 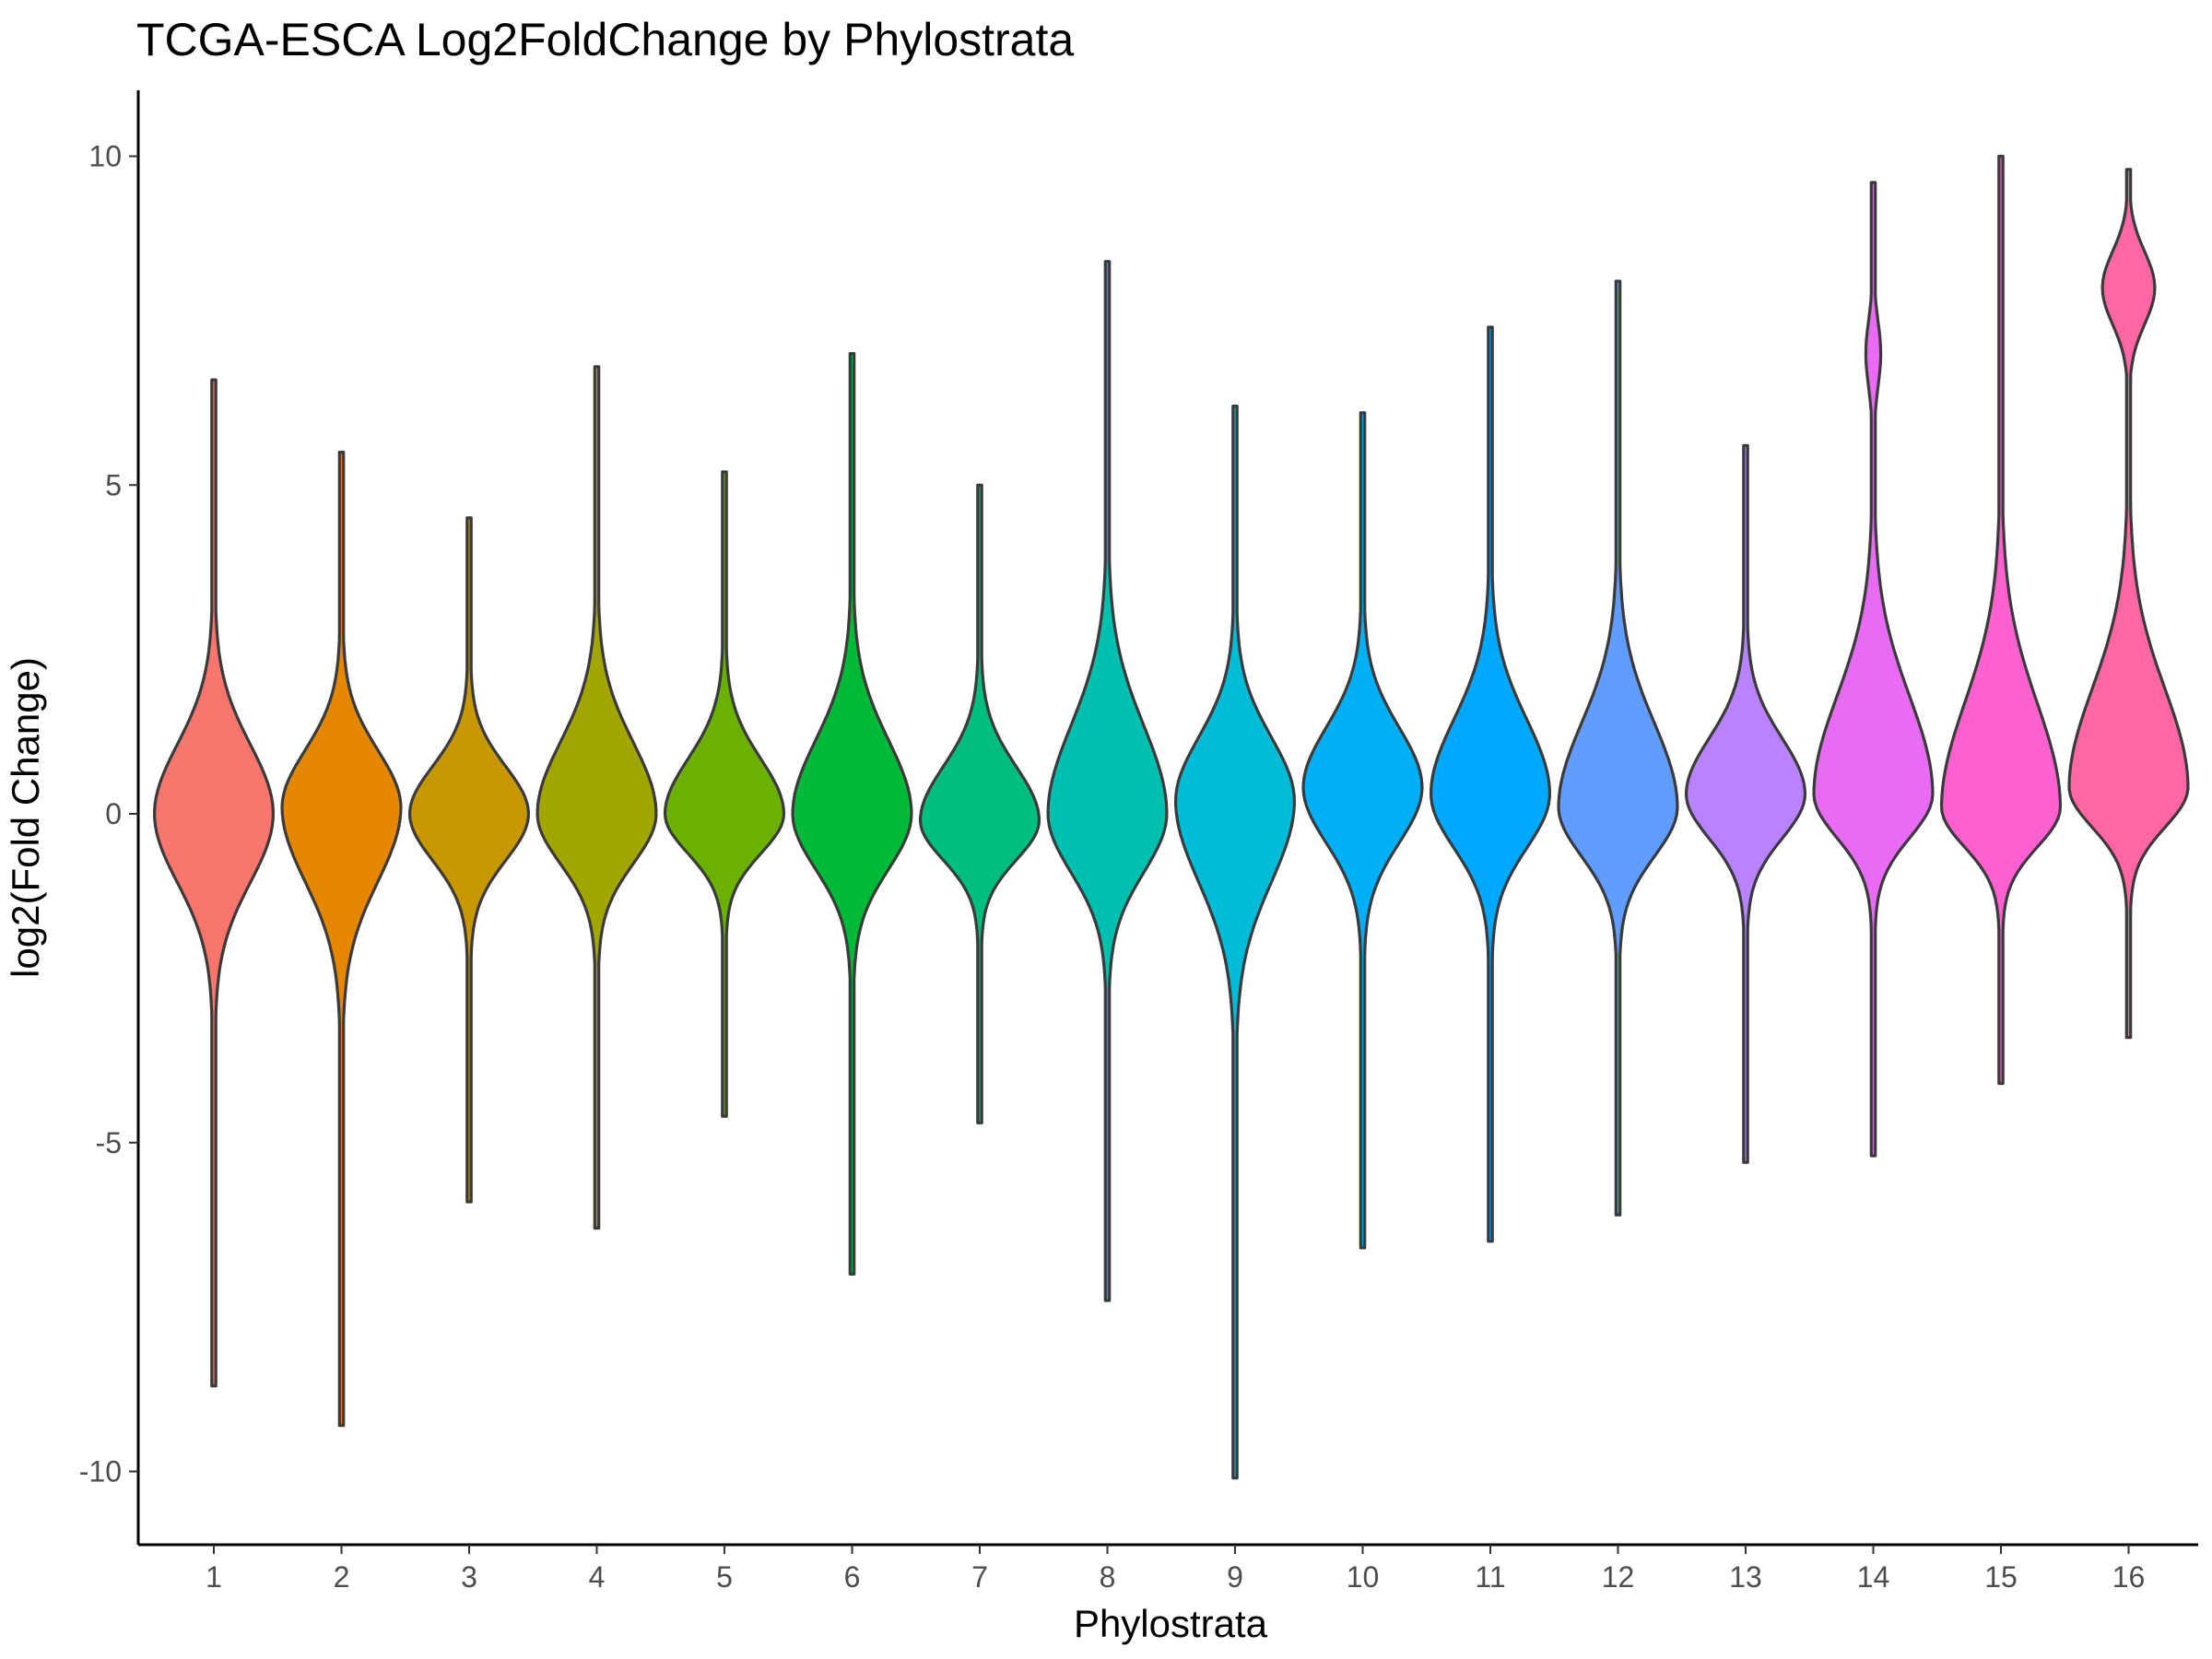 I want to click on y-axis-ticks: 10 5 0 -5 -10, so click(x=108, y=814).